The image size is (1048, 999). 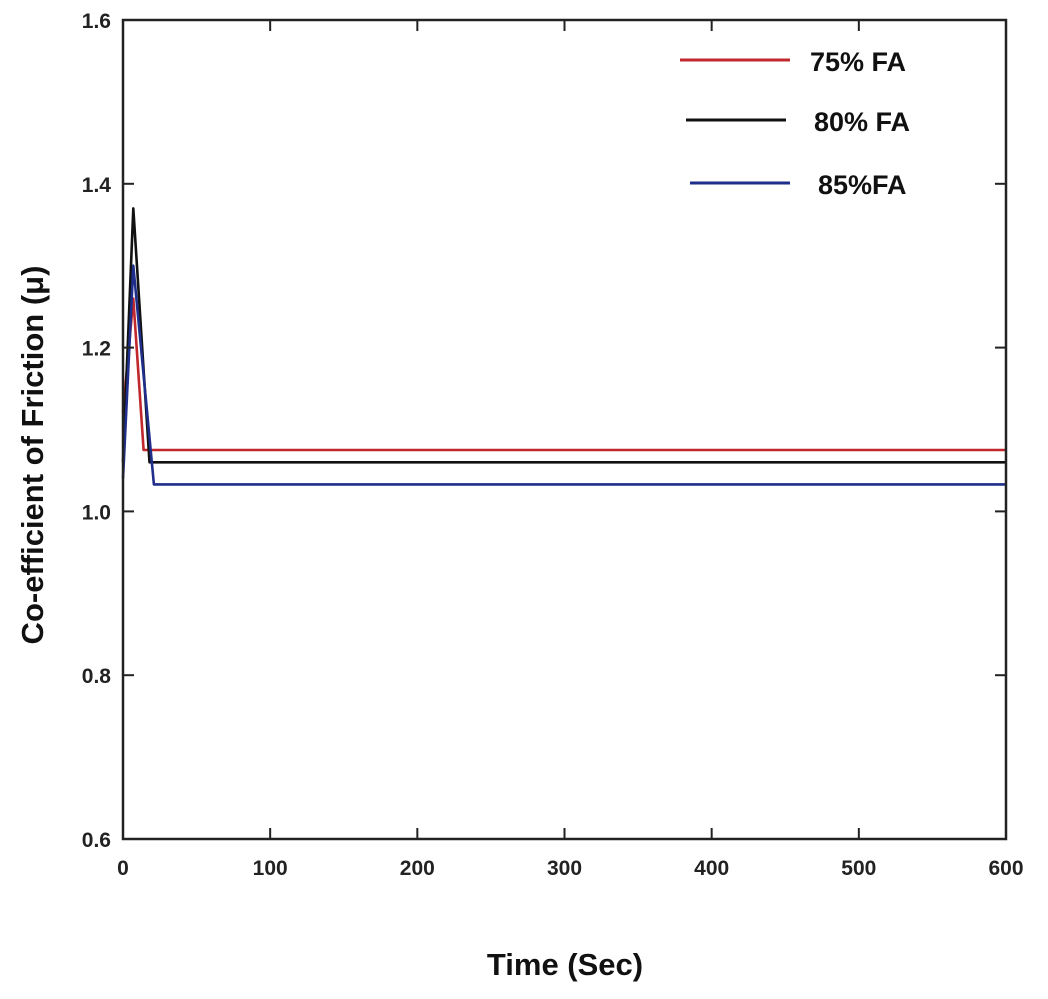 What do you see at coordinates (564, 868) in the screenshot?
I see `x-tick-label: 300` at bounding box center [564, 868].